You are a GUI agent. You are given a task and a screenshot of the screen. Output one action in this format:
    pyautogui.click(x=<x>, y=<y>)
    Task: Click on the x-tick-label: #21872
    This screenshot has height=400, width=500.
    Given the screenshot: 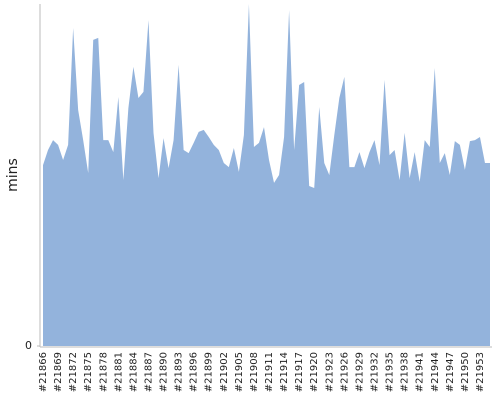 What is the action you would take?
    pyautogui.click(x=73, y=372)
    